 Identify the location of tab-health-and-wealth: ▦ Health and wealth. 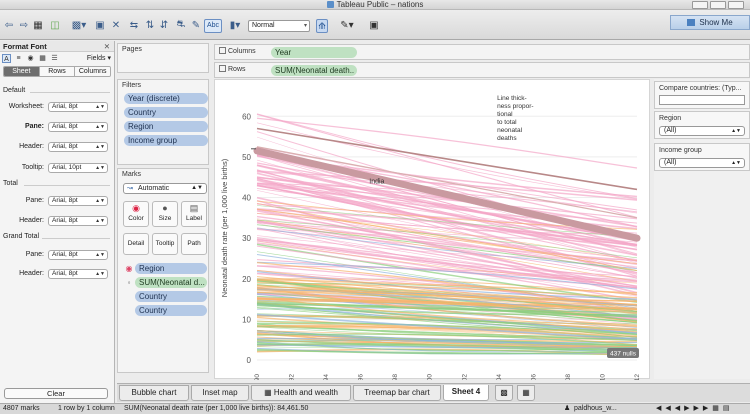
(301, 393).